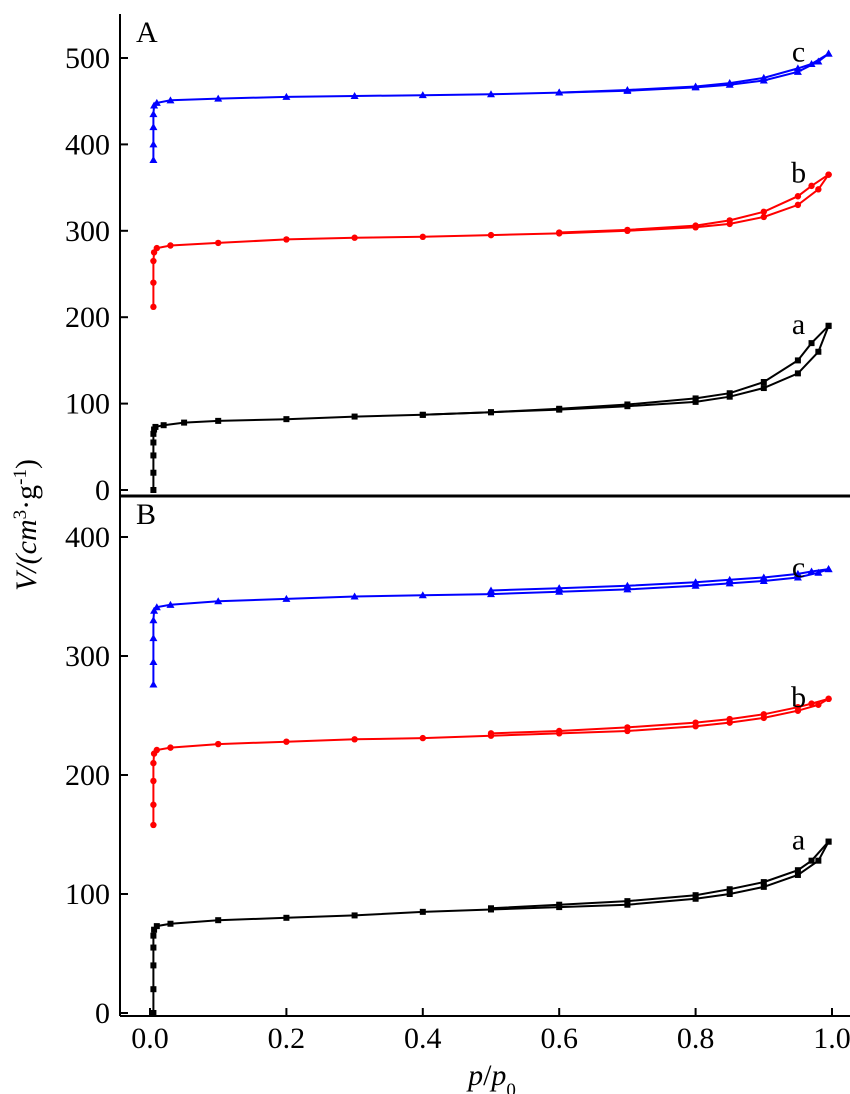 This screenshot has width=850, height=1094. What do you see at coordinates (87, 656) in the screenshot?
I see `y-tick-label: 300` at bounding box center [87, 656].